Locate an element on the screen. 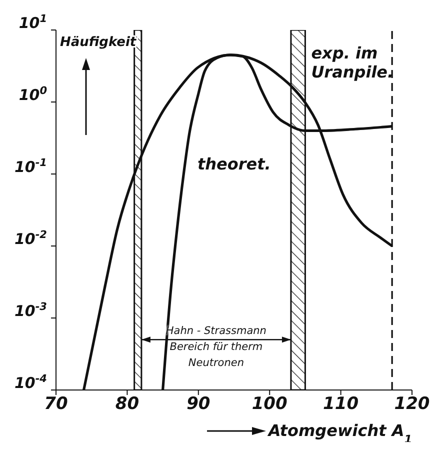 The height and width of the screenshot is (450, 444). x-tick-label: 80 is located at coordinates (127, 404).